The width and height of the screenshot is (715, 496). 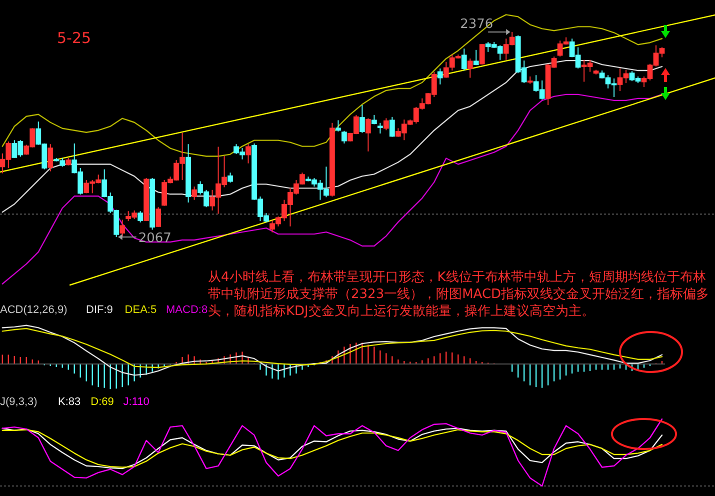 What do you see at coordinates (459, 294) in the screenshot?
I see `annotation: 从4小时线上看，布林带呈现开口形态，K线位于布林带中轨上方，短周期均线位于布林带中轨附近形成支撑带（2323一线），附图MACD指标双线交金叉开始泛红，指标偏多头，随机指标KDJ交金叉向上运行发散能量，操作上建议高空为主。` at bounding box center [459, 294].